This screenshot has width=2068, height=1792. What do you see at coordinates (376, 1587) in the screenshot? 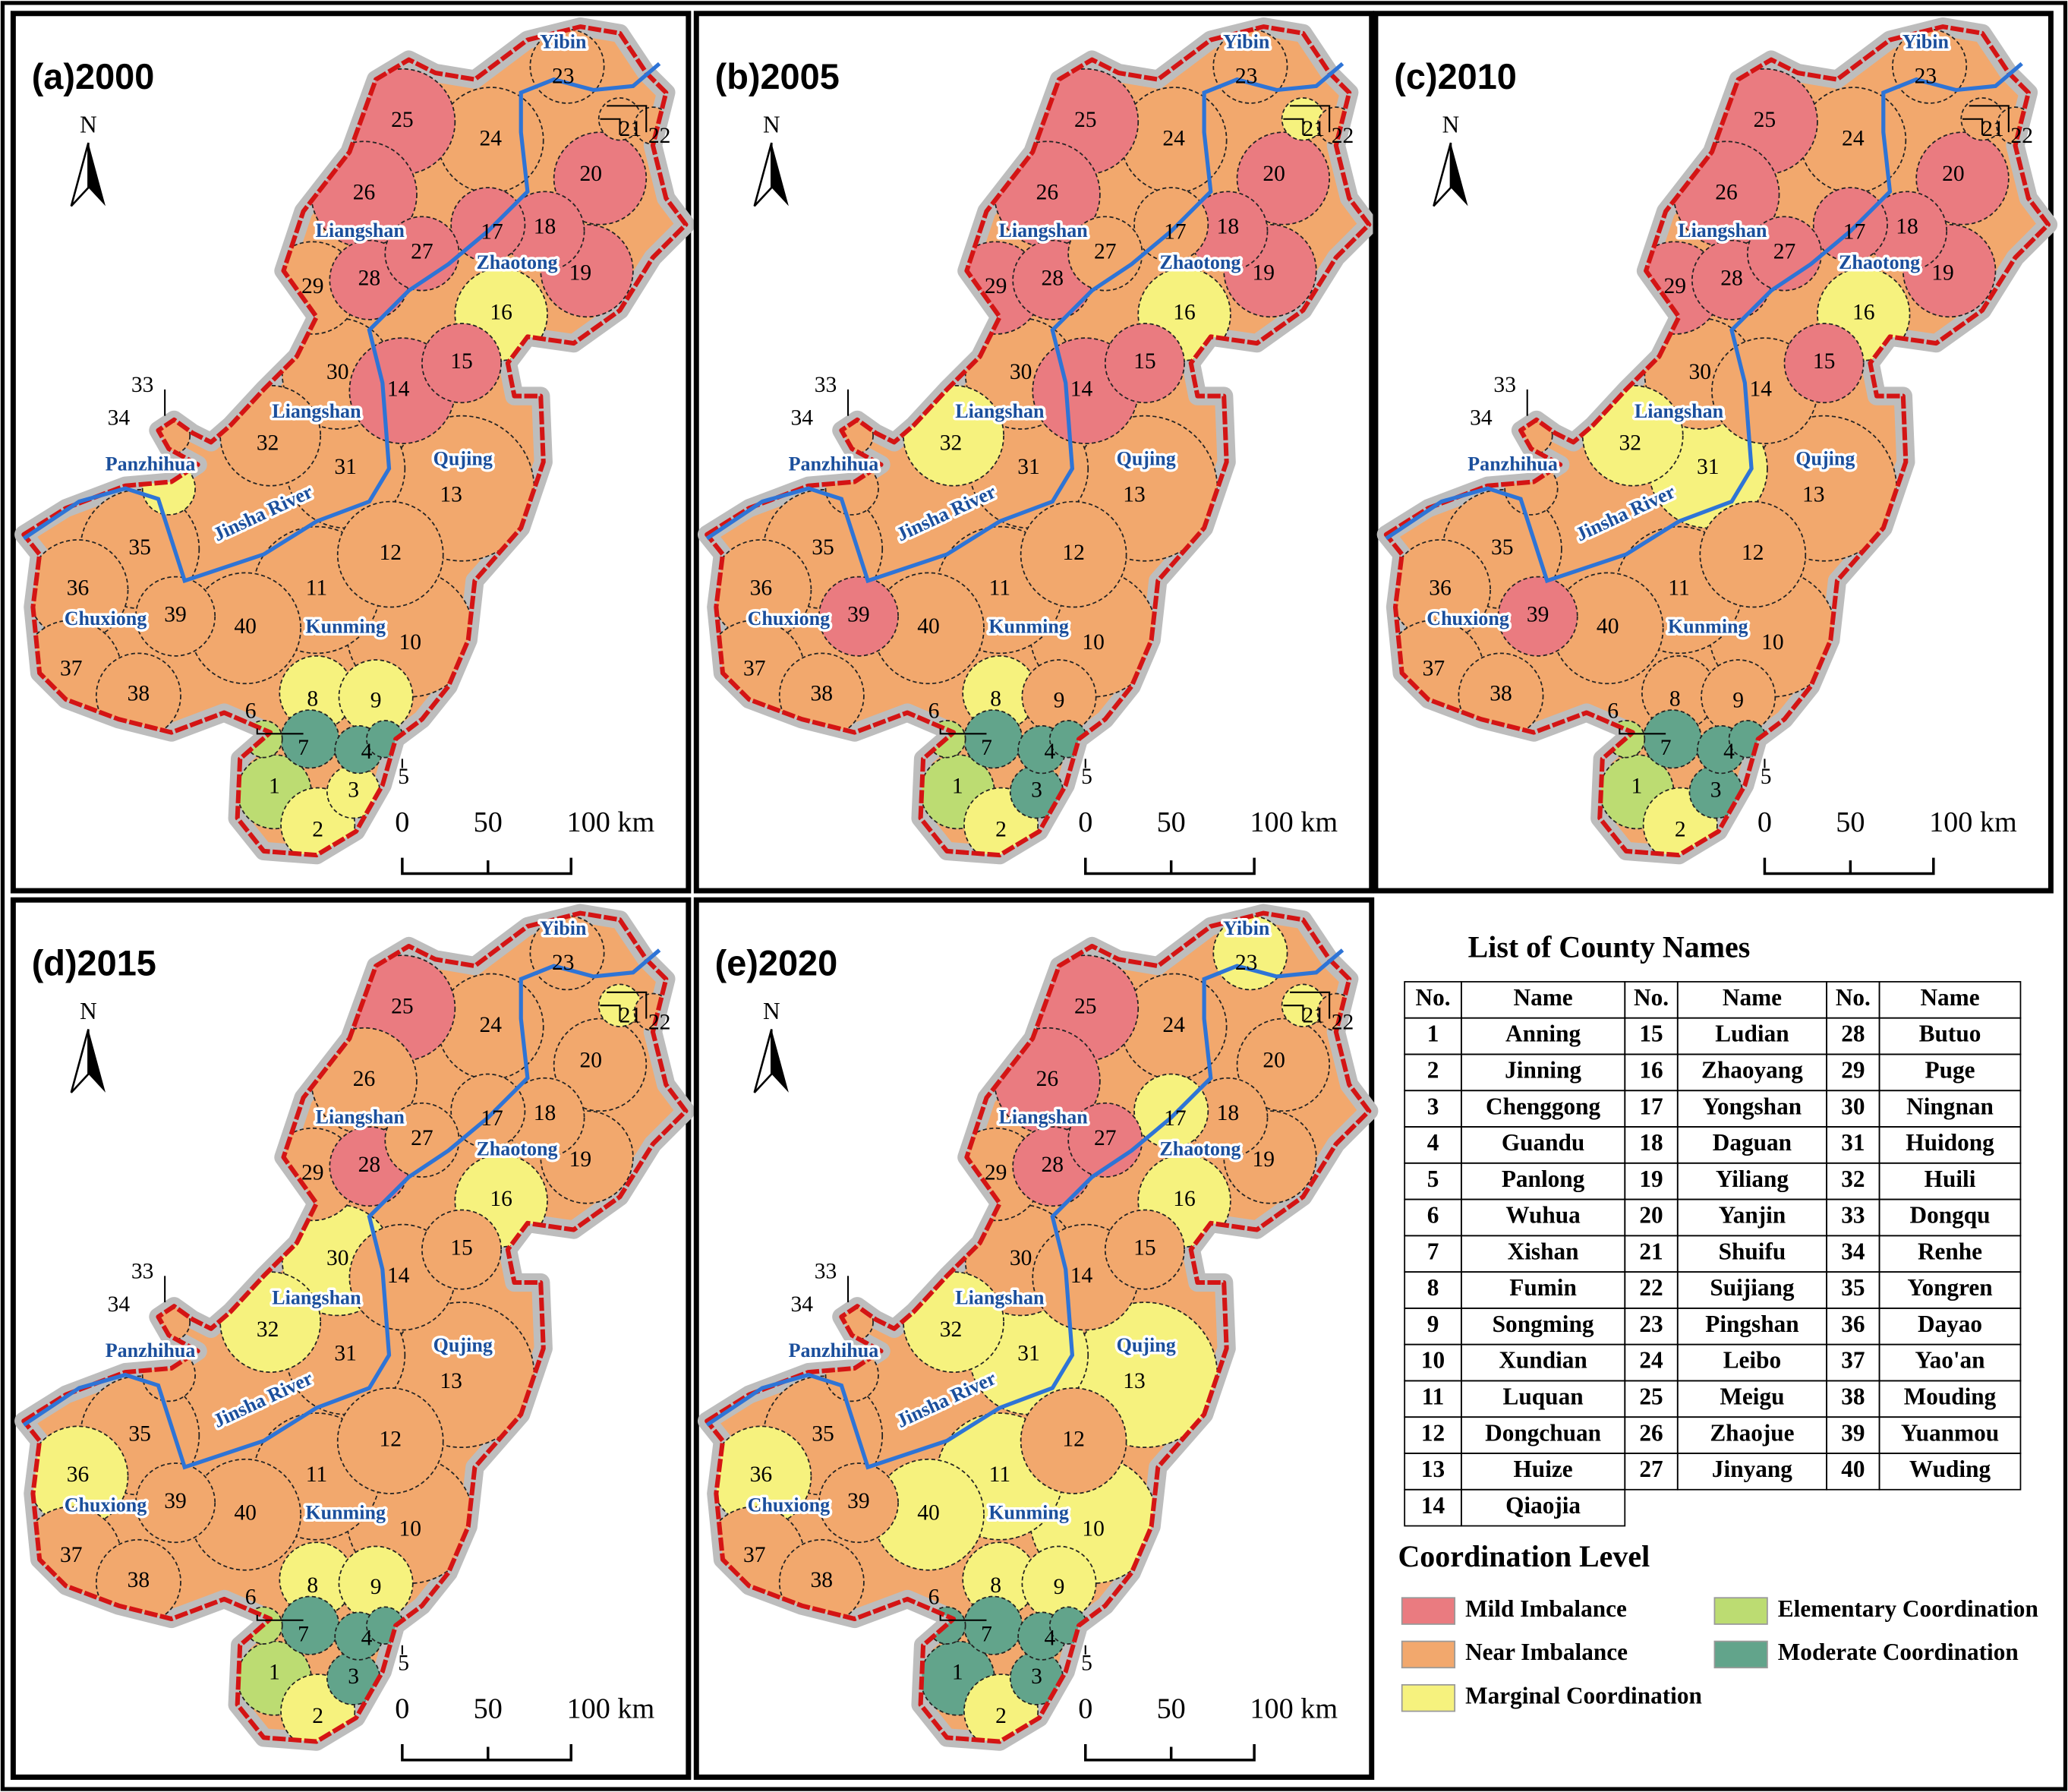
I see `county-number: 9` at bounding box center [376, 1587].